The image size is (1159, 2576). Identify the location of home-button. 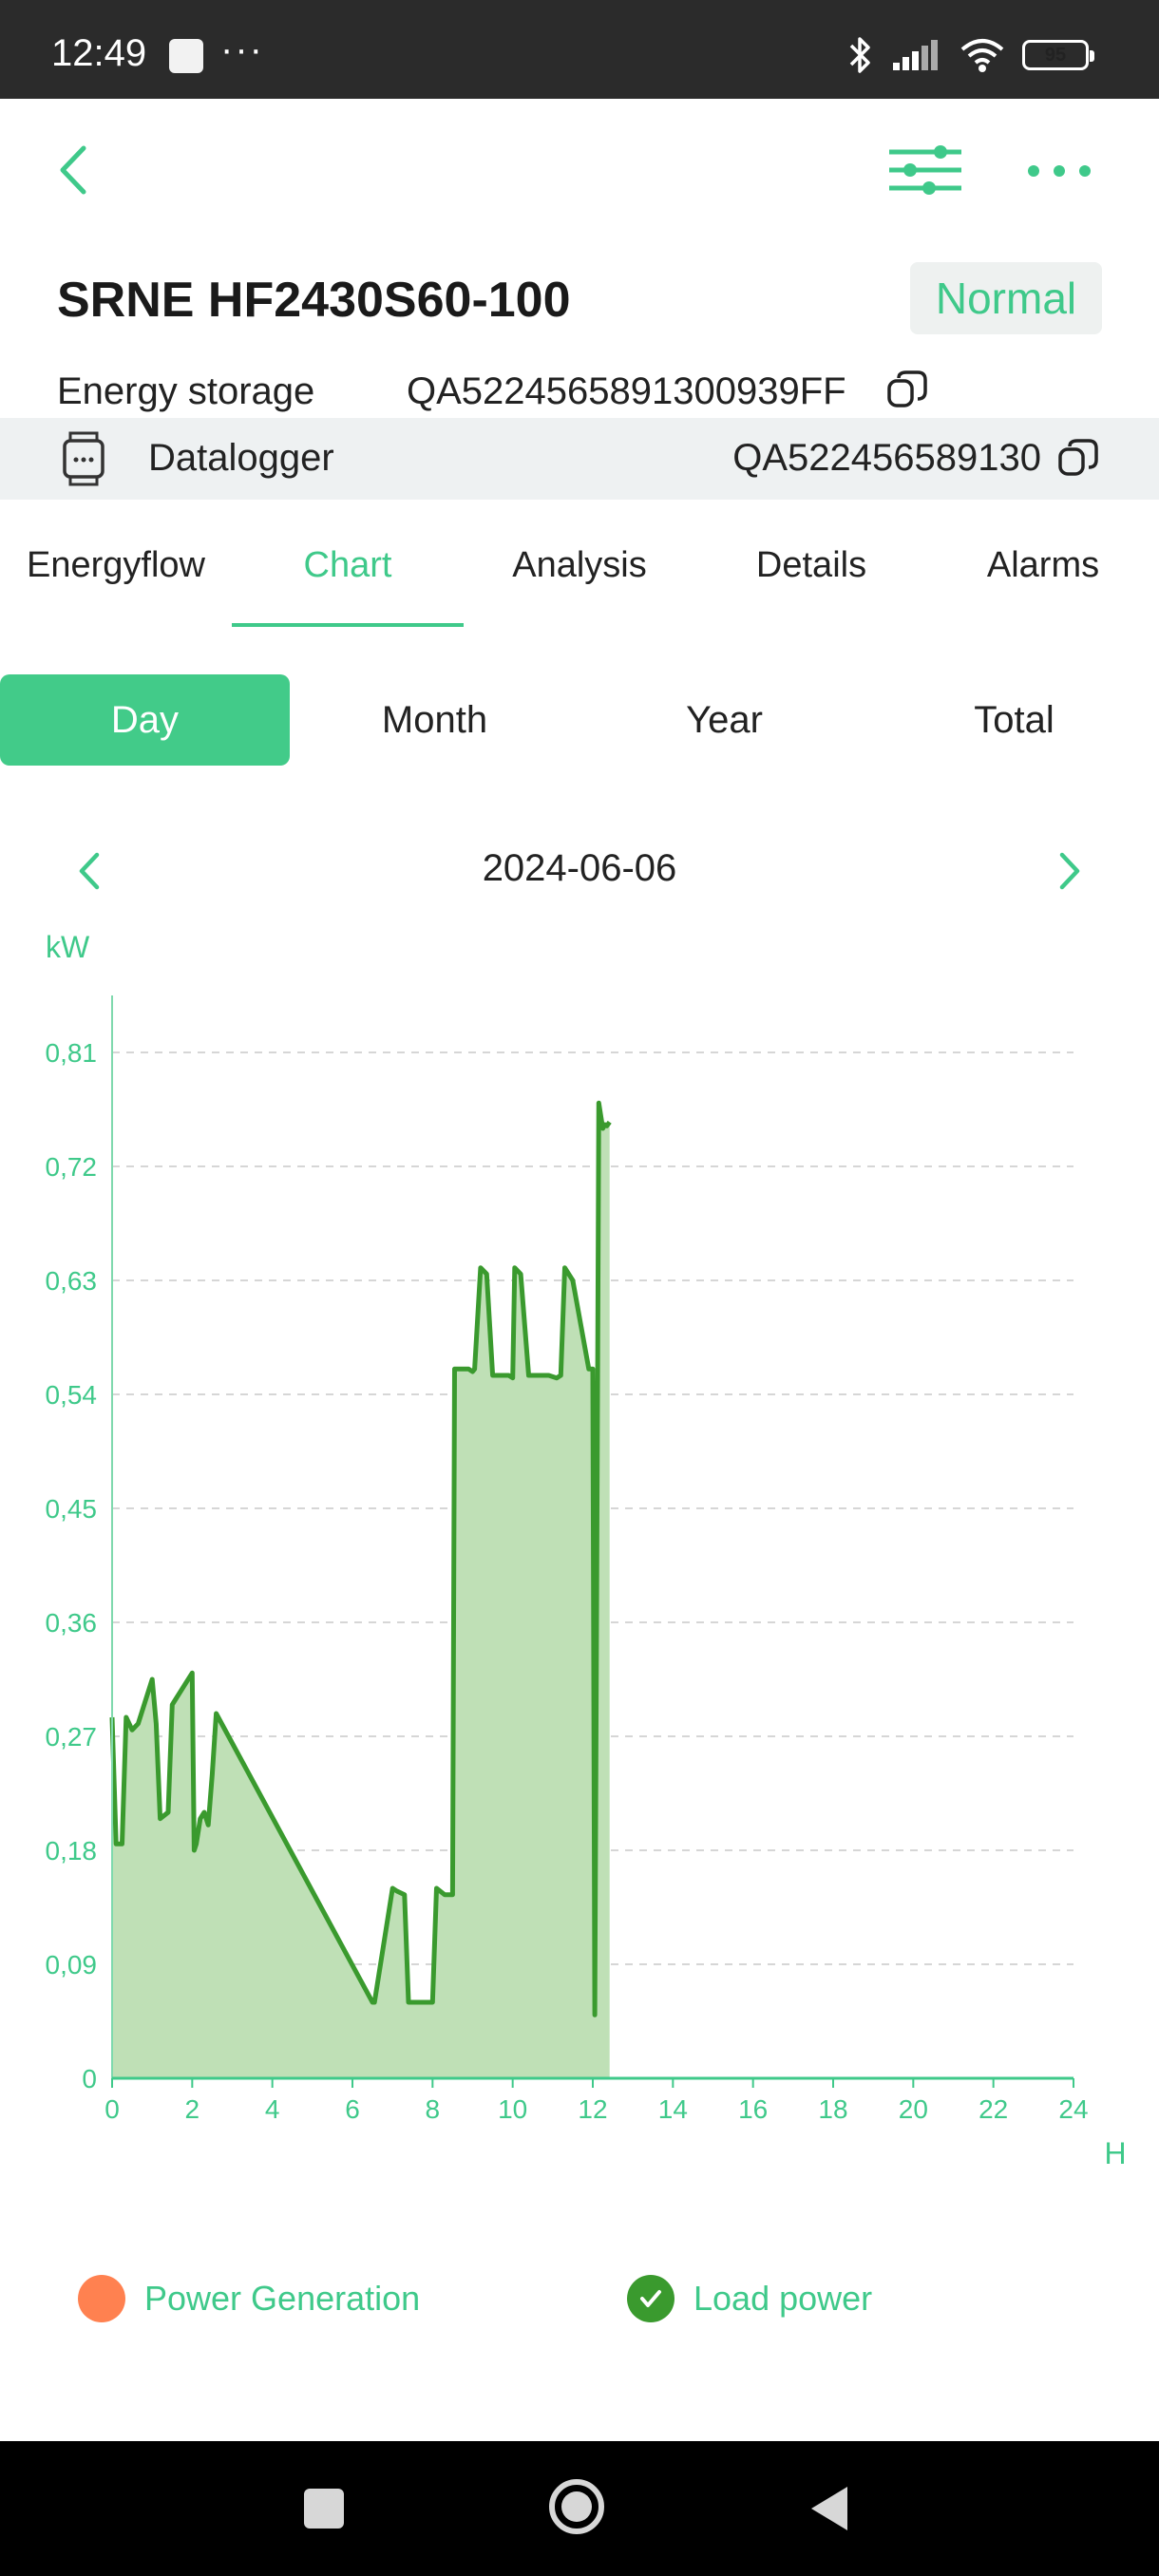
(576, 2506).